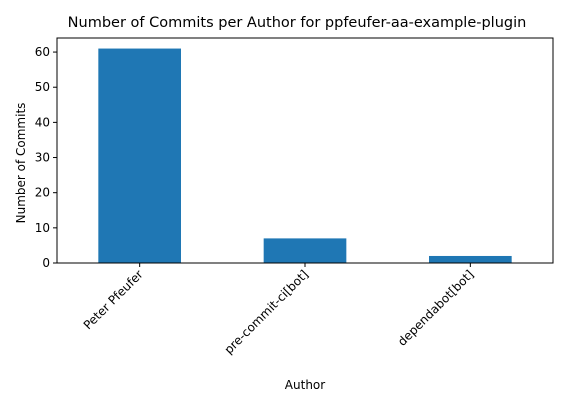 The image size is (577, 404). What do you see at coordinates (436, 308) in the screenshot?
I see `x-tick-label: dependabot[bot]` at bounding box center [436, 308].